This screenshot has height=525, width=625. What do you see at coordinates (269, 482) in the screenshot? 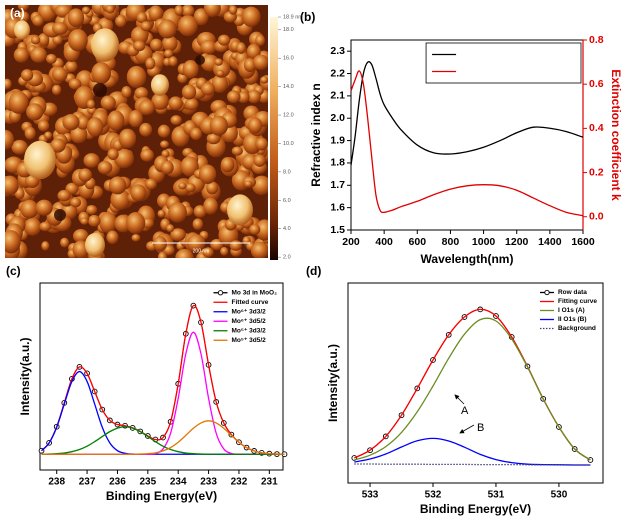
I see `x-tick-label: 231` at bounding box center [269, 482].